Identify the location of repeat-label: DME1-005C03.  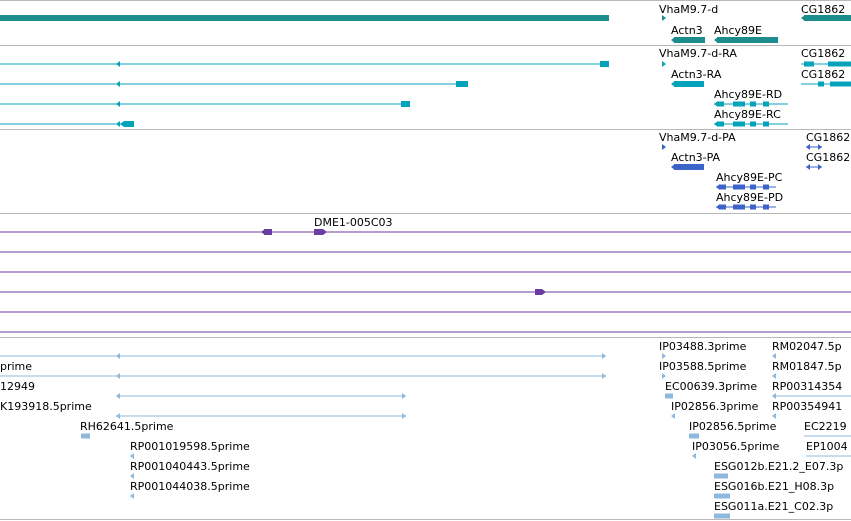
(353, 222).